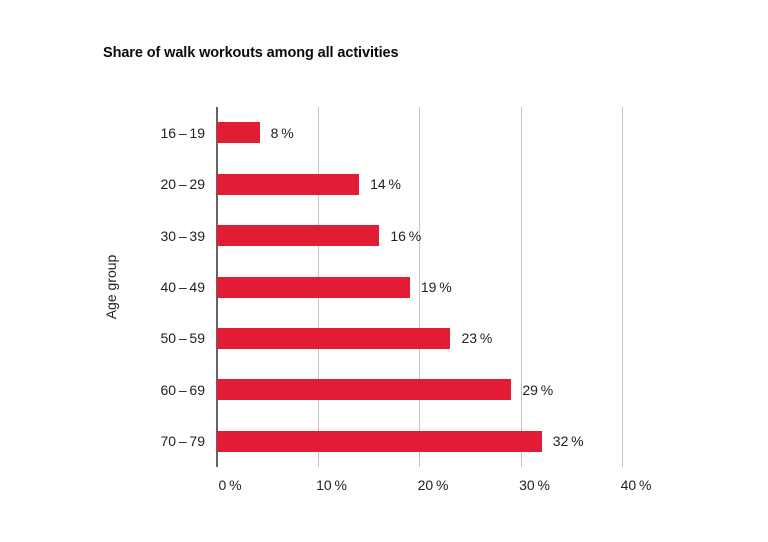 This screenshot has width=768, height=542. What do you see at coordinates (230, 485) in the screenshot?
I see `x-tick-label: 0 %` at bounding box center [230, 485].